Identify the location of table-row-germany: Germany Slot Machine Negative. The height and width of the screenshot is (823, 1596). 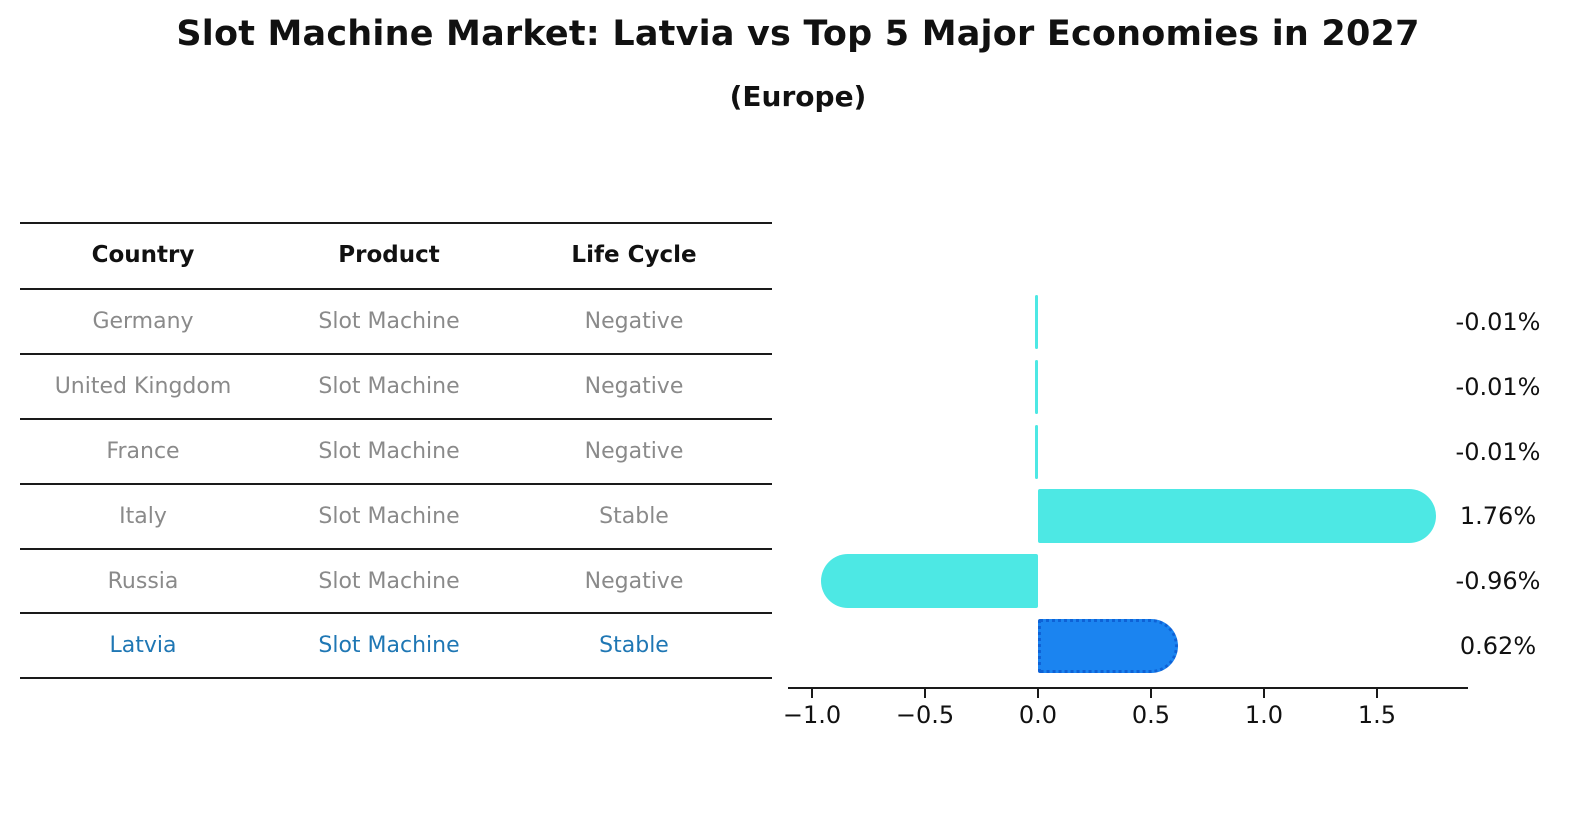
(390, 322).